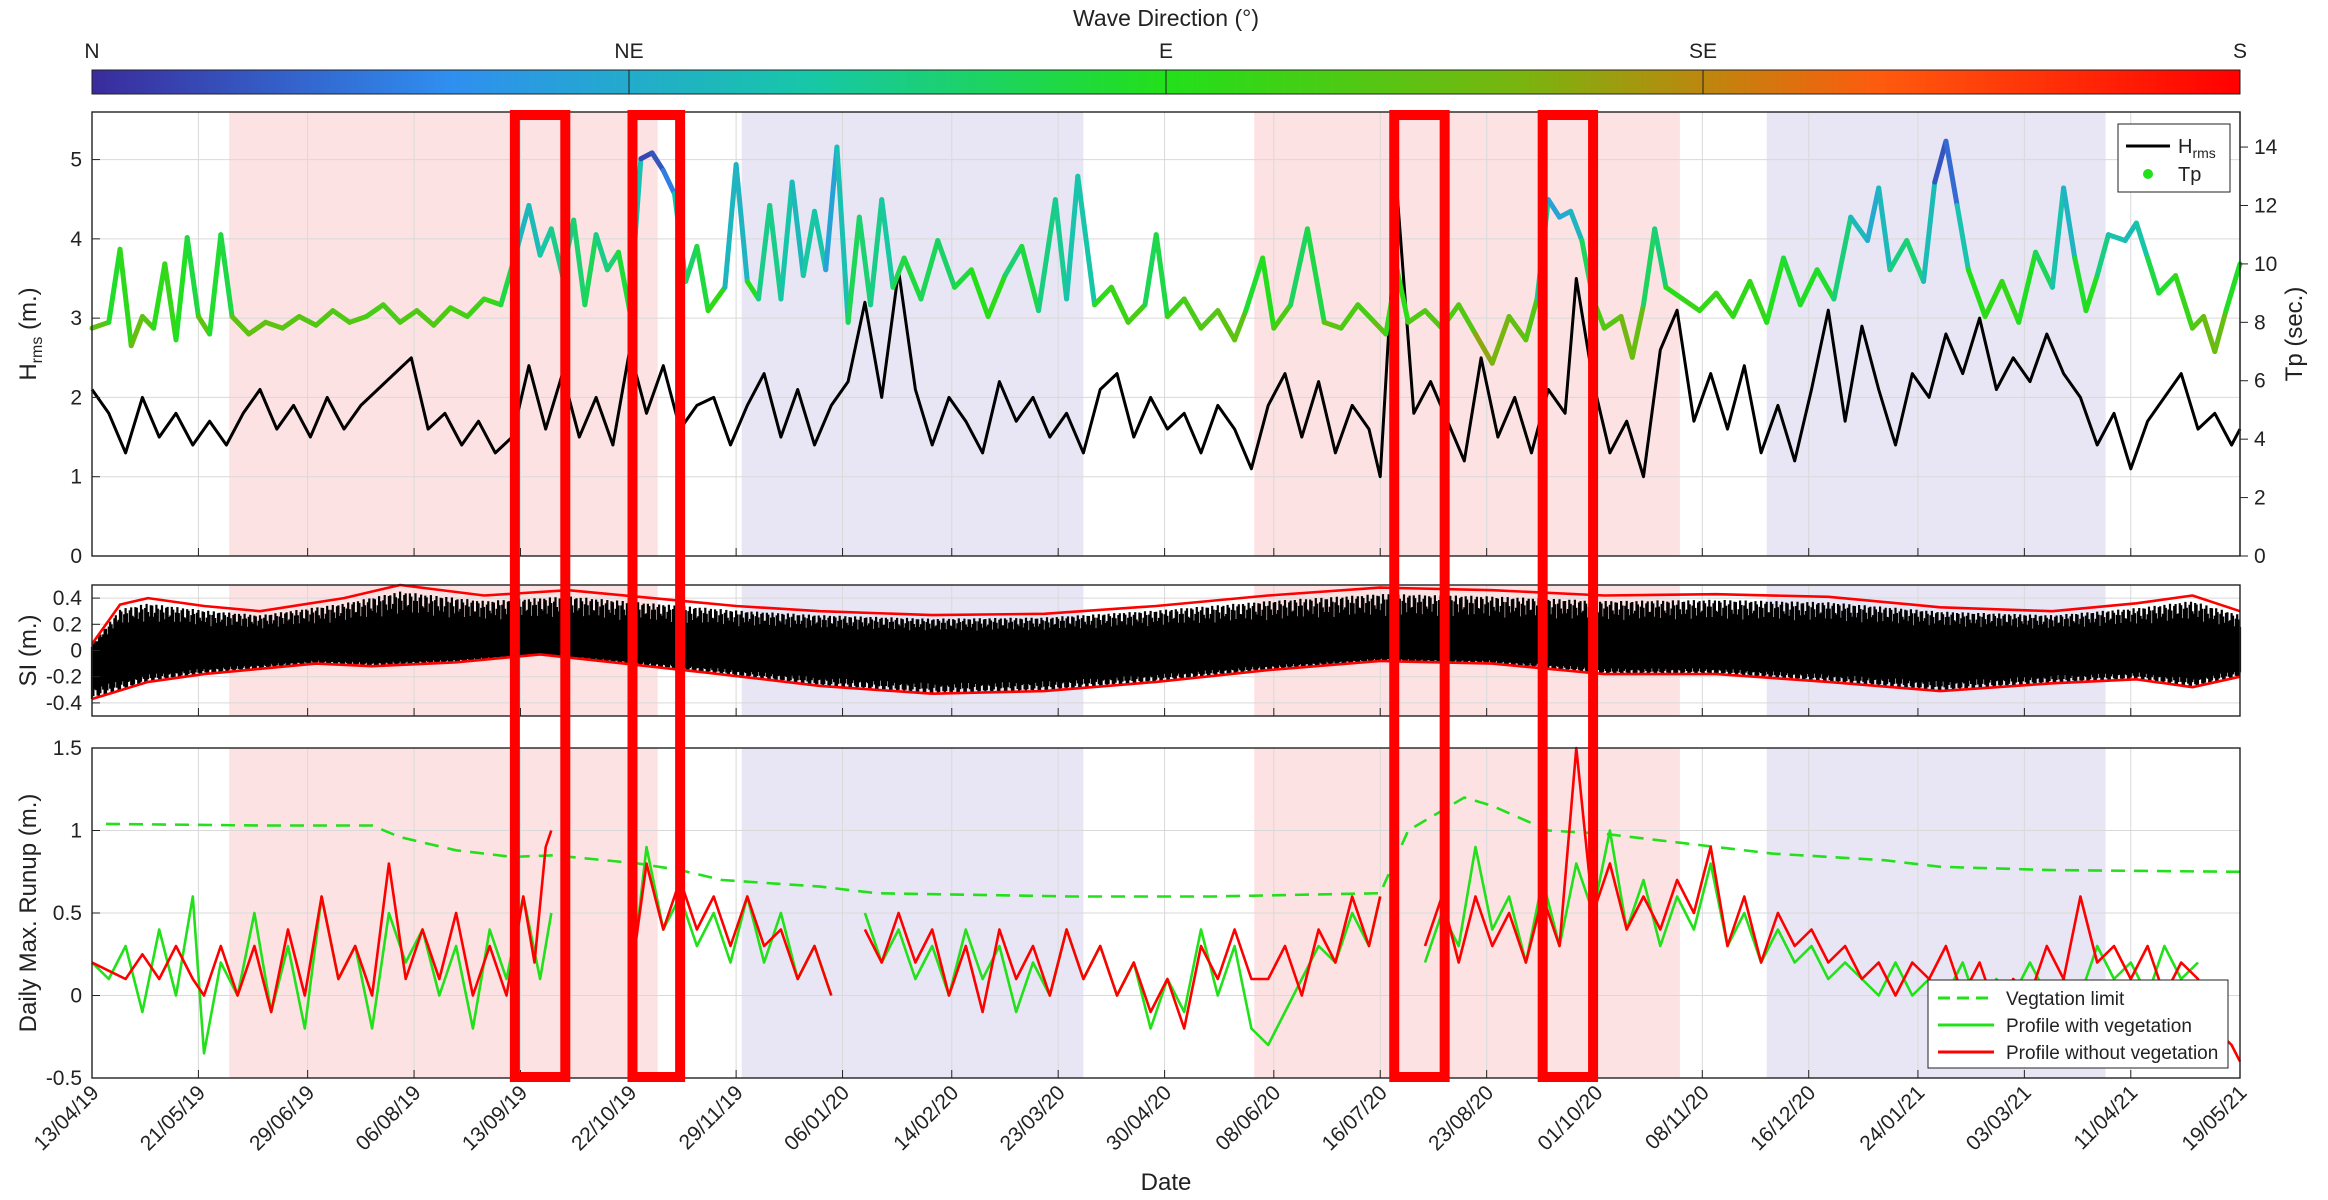 This screenshot has height=1200, width=2328. What do you see at coordinates (1355, 1118) in the screenshot?
I see `x-tick-label: 16/07/20` at bounding box center [1355, 1118].